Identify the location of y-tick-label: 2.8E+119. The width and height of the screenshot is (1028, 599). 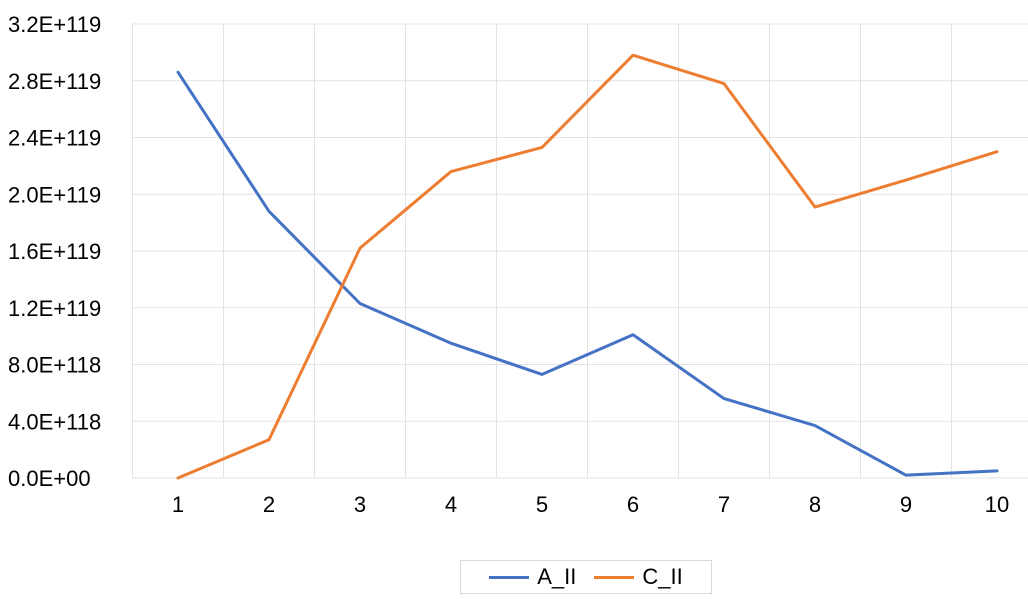
(54, 81).